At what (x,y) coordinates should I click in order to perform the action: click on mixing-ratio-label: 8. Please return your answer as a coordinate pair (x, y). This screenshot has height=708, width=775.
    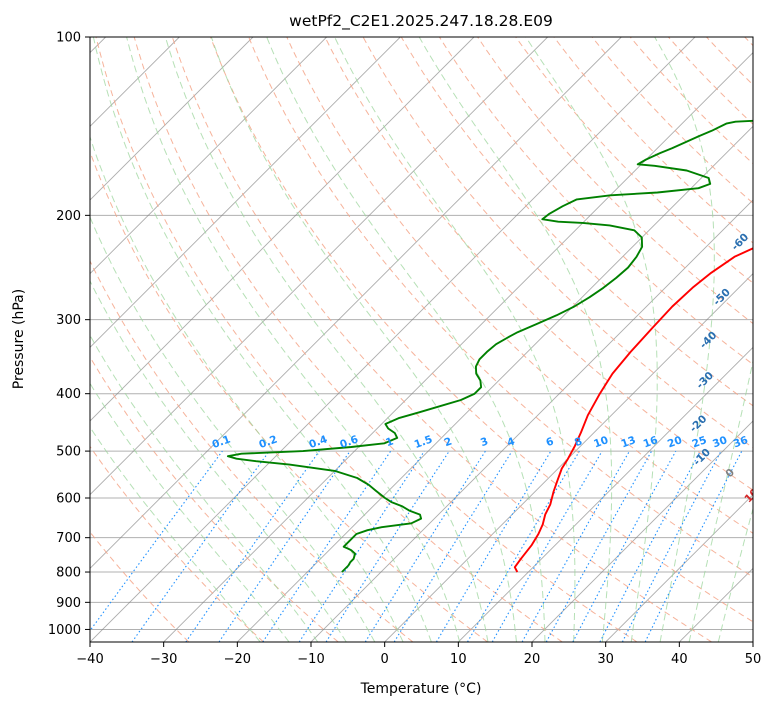
    Looking at the image, I should click on (578, 442).